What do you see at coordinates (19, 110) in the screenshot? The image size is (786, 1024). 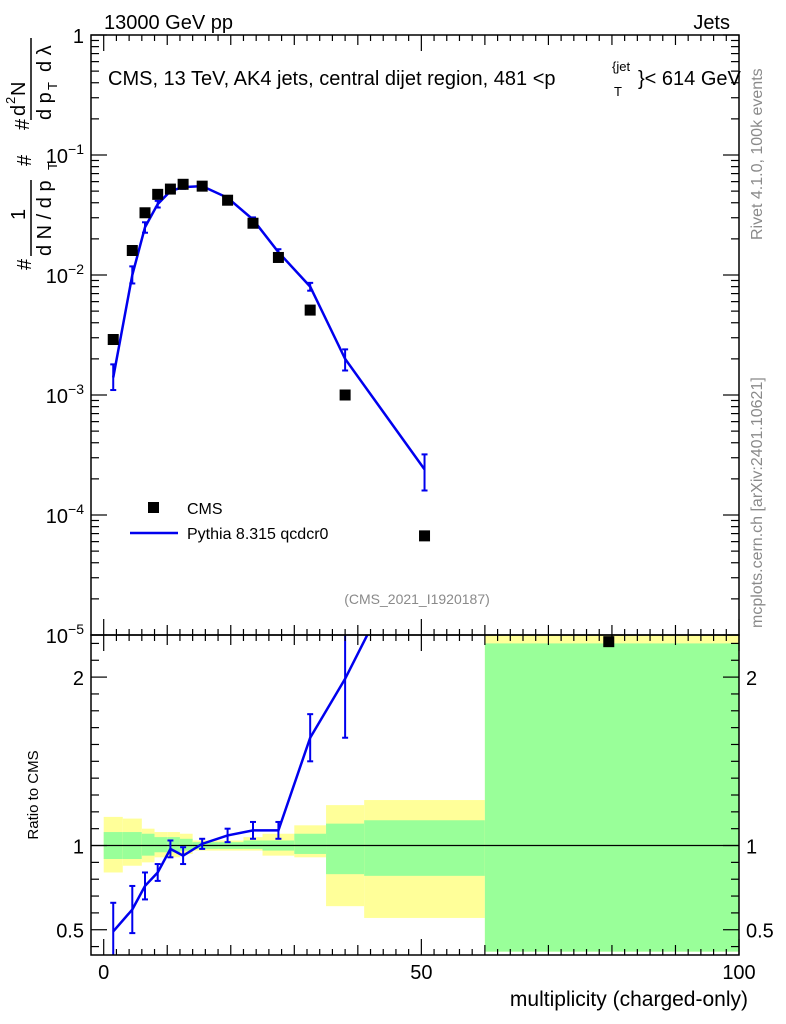 I see `ylabel-d2N-d: d` at bounding box center [19, 110].